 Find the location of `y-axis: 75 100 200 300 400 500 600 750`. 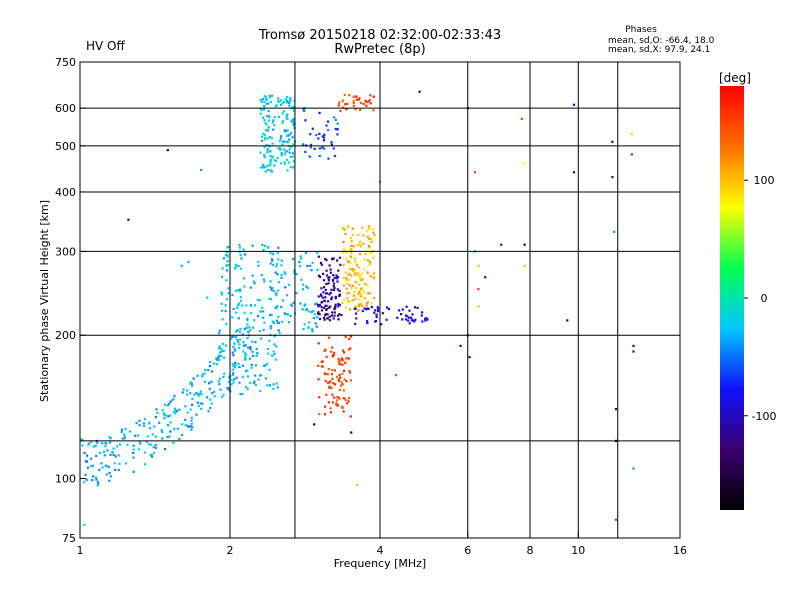

y-axis: 75 100 200 300 400 500 600 750 is located at coordinates (70, 300).